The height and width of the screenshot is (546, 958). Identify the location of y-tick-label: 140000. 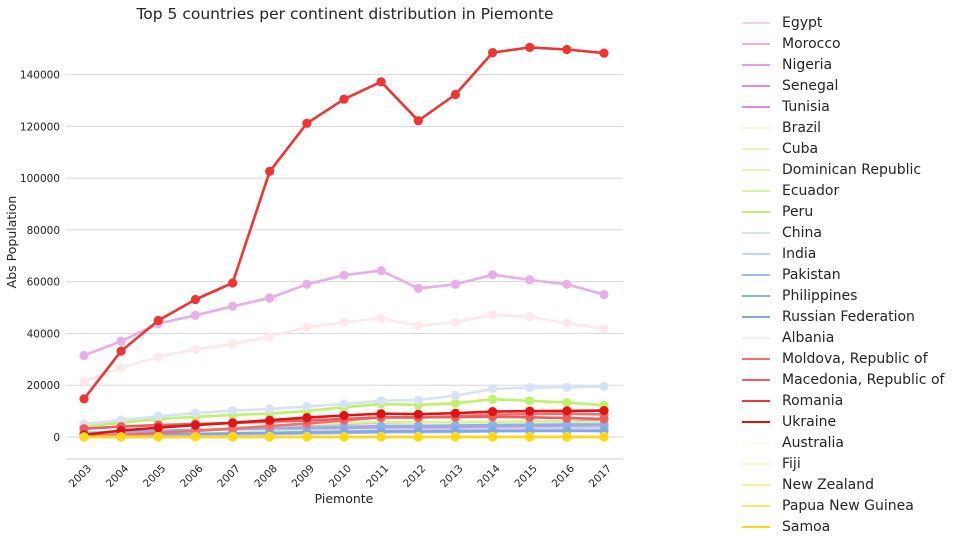
(40, 76).